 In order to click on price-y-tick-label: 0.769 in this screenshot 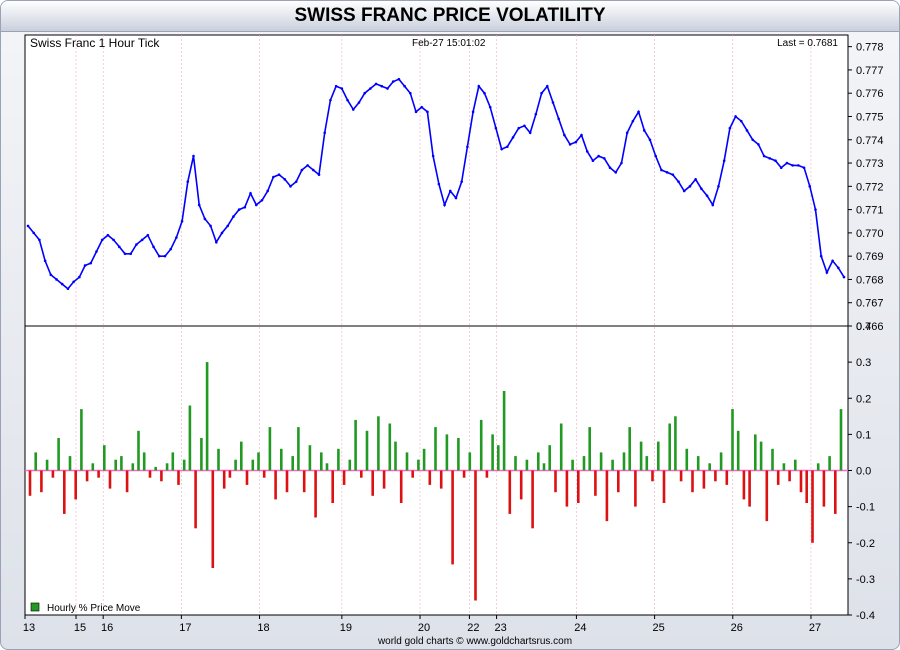, I will do `click(870, 257)`.